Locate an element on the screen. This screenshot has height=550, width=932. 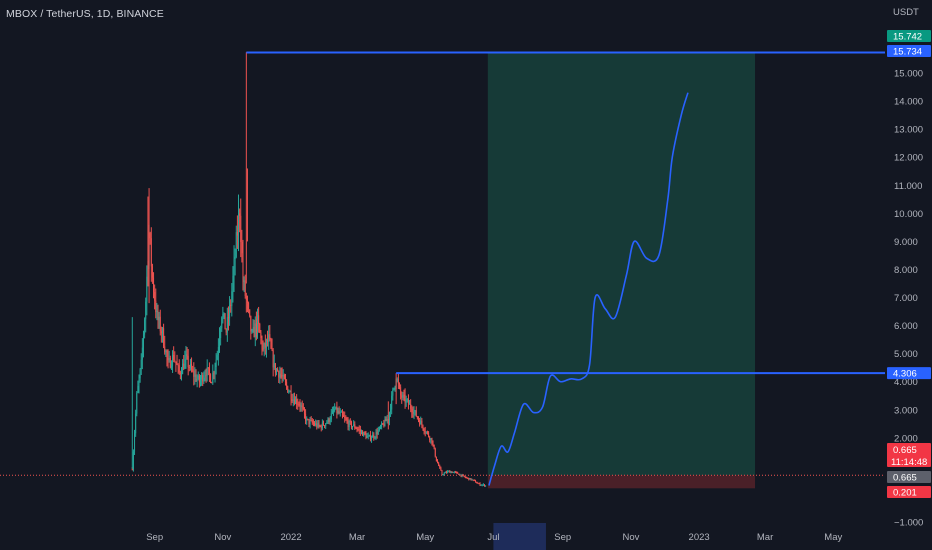
y-tick-label: 6.000 is located at coordinates (906, 326).